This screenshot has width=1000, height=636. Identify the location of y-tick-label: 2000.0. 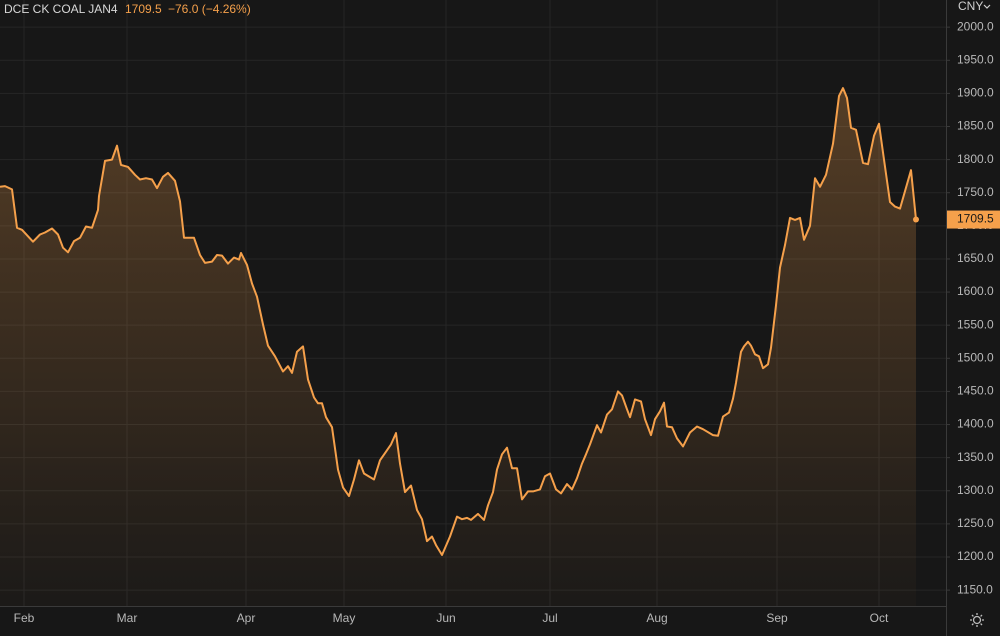
(975, 26).